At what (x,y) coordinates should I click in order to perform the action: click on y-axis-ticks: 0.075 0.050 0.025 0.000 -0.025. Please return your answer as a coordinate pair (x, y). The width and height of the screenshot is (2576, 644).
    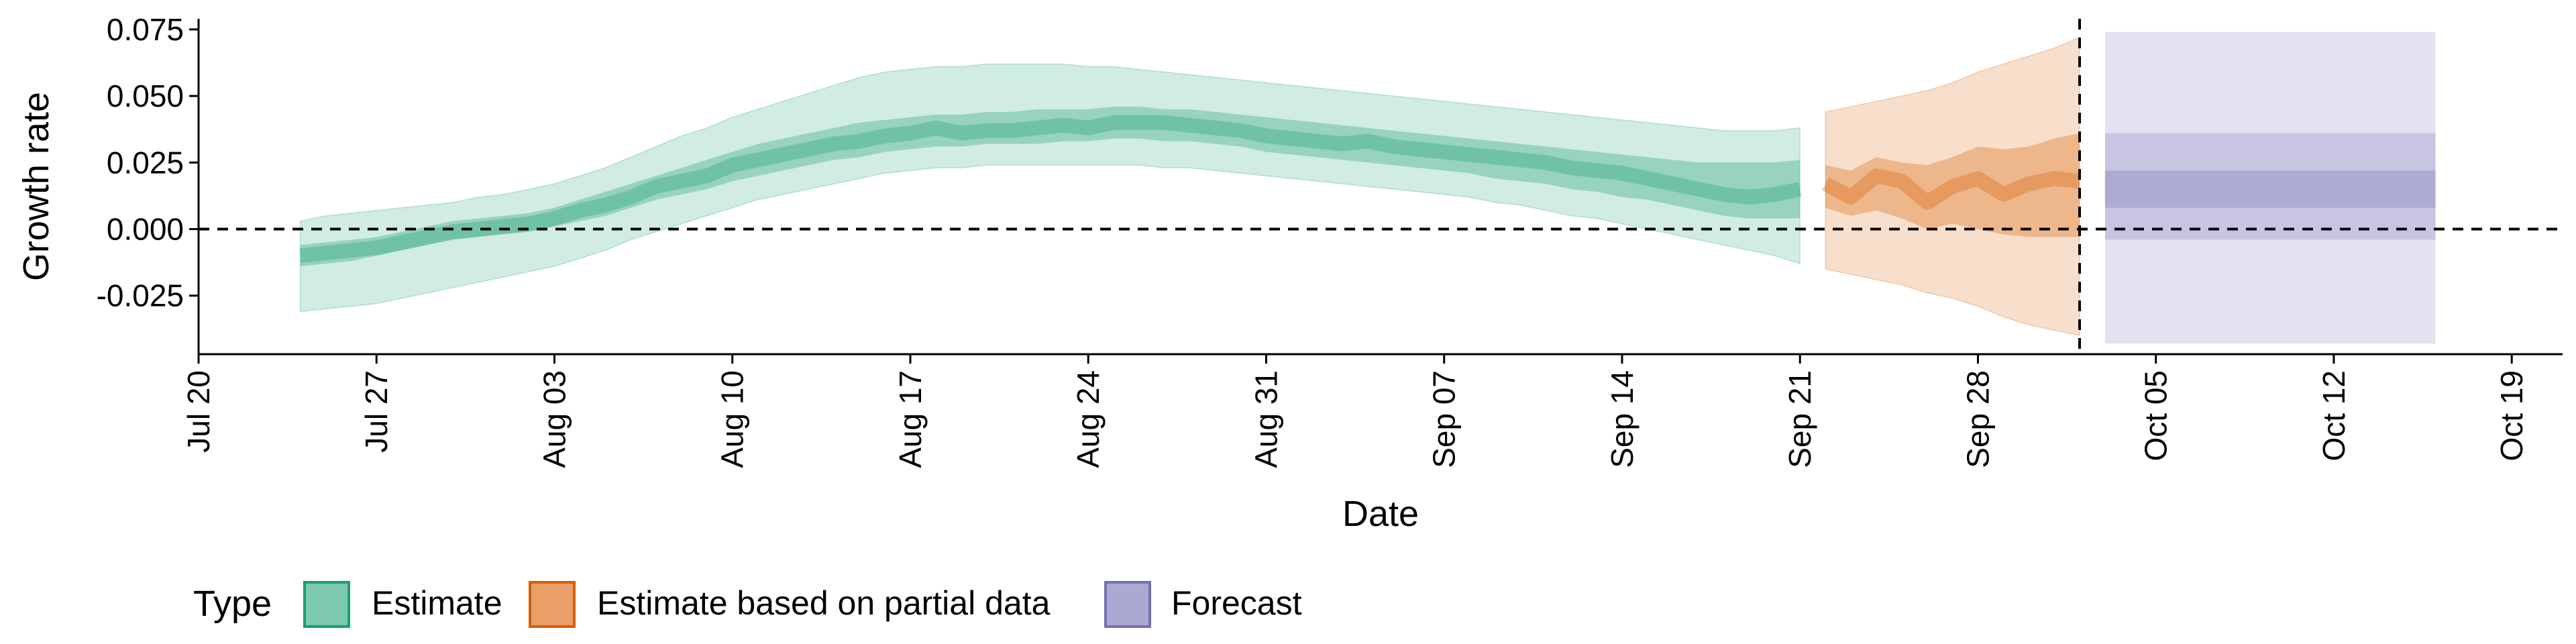
    Looking at the image, I should click on (148, 162).